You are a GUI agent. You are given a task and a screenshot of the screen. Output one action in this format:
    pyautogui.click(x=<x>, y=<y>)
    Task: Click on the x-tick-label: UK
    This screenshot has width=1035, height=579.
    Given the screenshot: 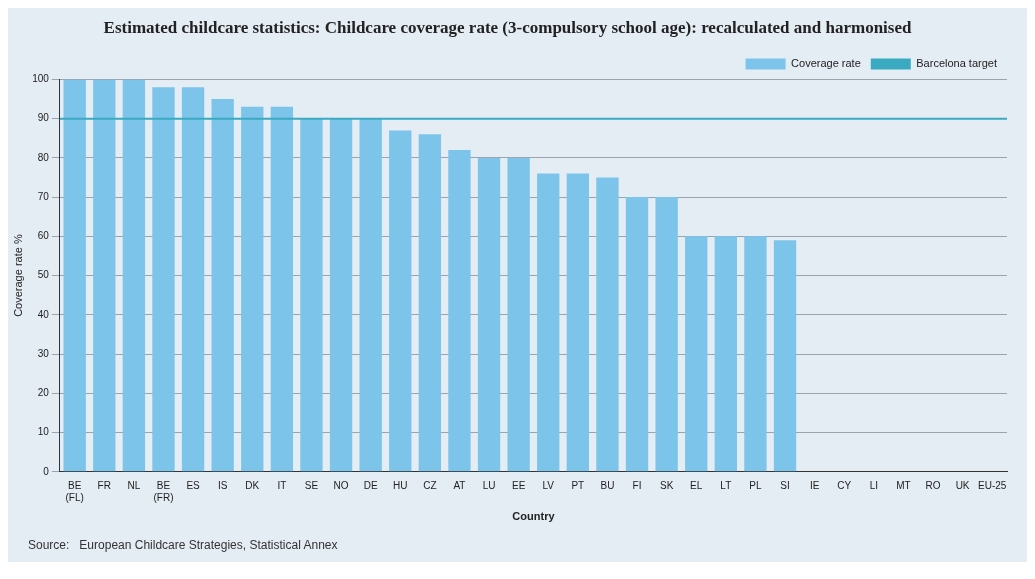 What is the action you would take?
    pyautogui.click(x=962, y=485)
    